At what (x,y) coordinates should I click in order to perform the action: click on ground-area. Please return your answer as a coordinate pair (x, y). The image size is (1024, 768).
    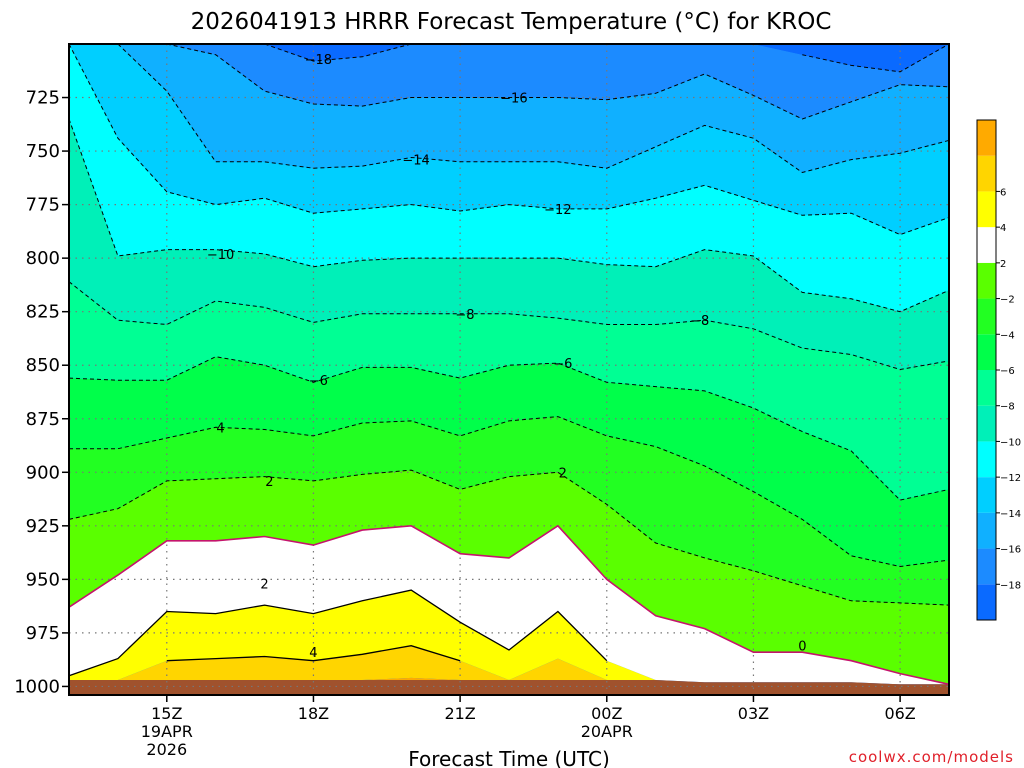
    Looking at the image, I should click on (509, 687).